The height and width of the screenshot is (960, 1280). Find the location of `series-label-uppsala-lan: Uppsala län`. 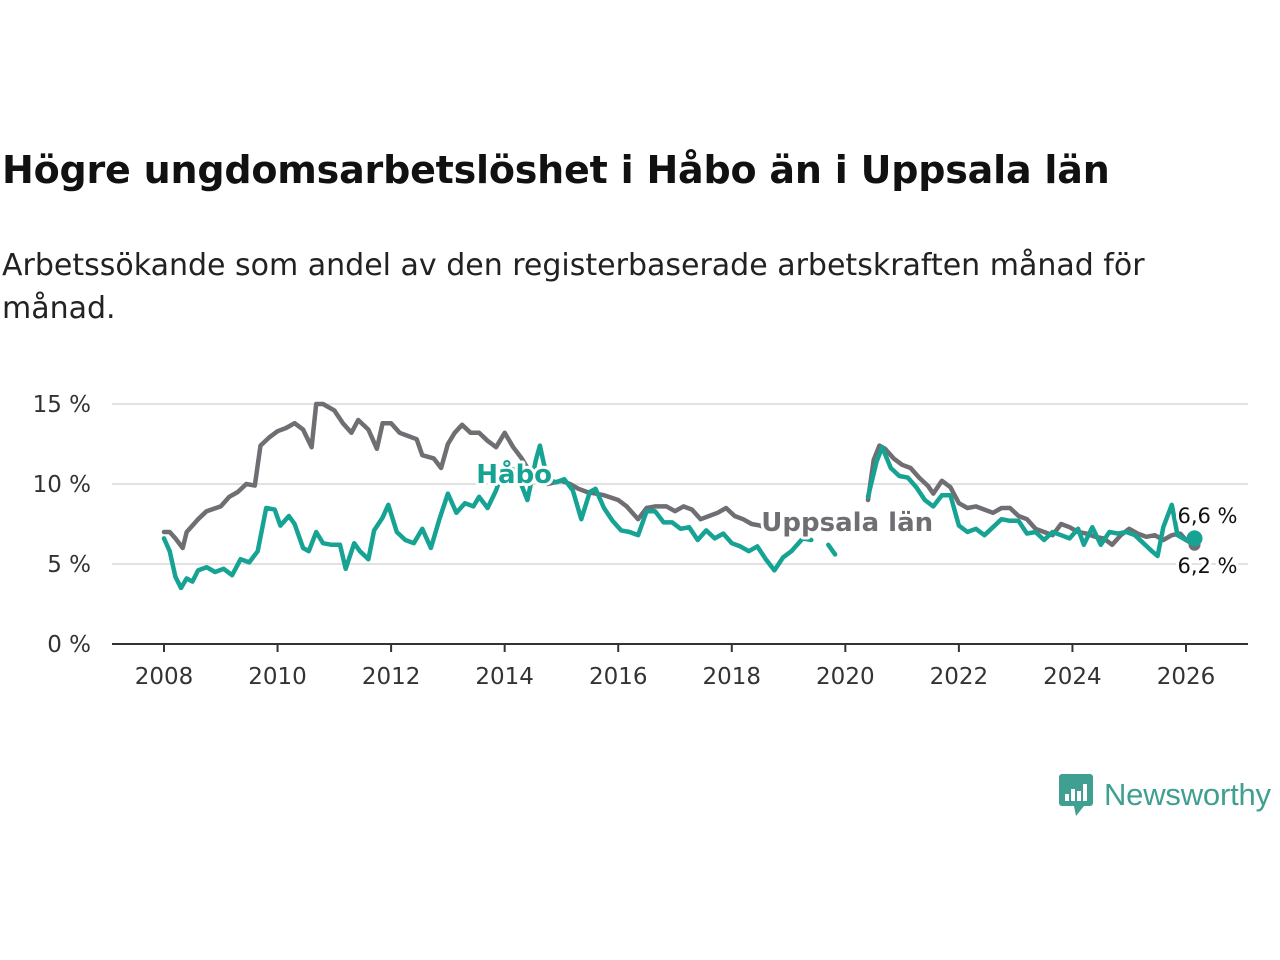

series-label-uppsala-lan: Uppsala län is located at coordinates (847, 523).